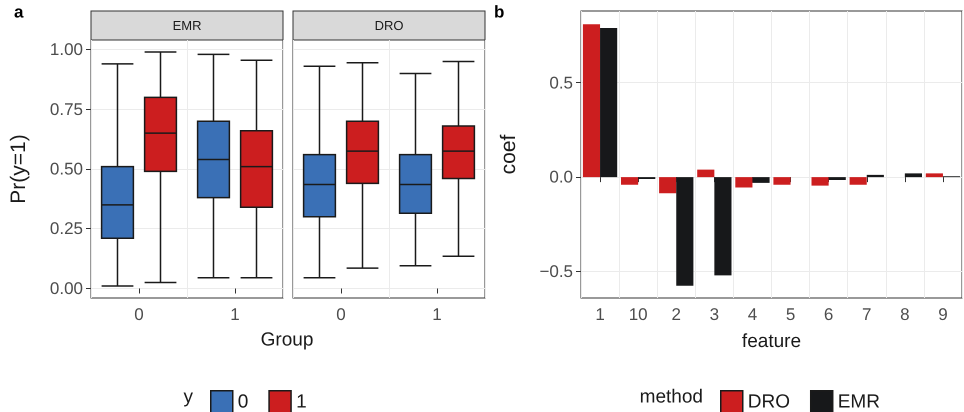  Describe the element at coordinates (561, 82) in the screenshot. I see `y-tick-label: 0.5` at that location.